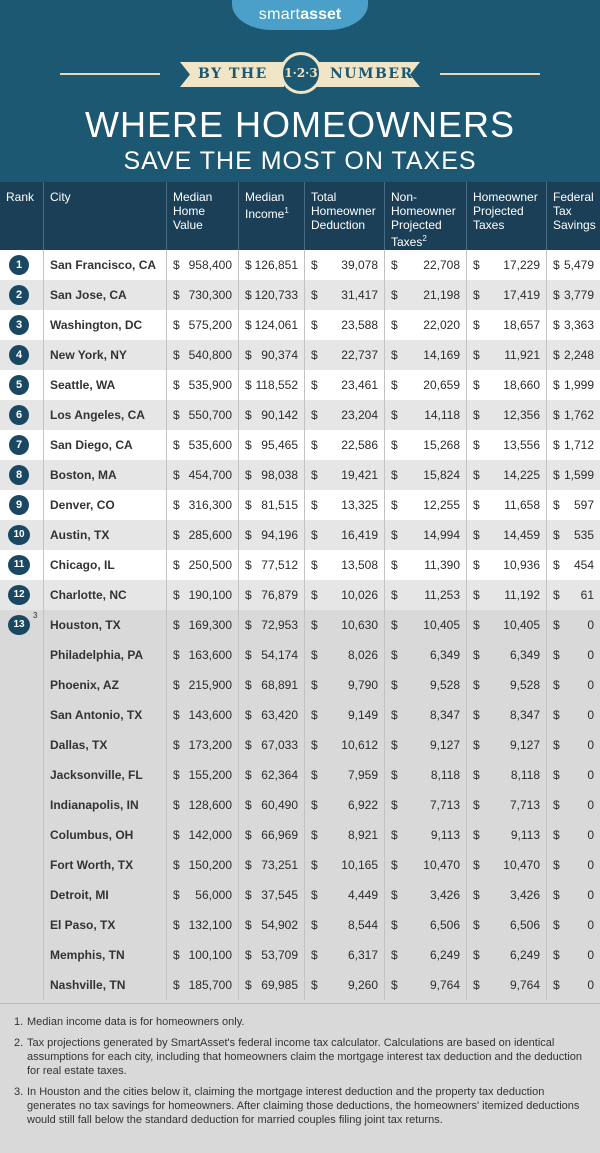 The width and height of the screenshot is (600, 1153). I want to click on cell-value: 17,229, so click(521, 265).